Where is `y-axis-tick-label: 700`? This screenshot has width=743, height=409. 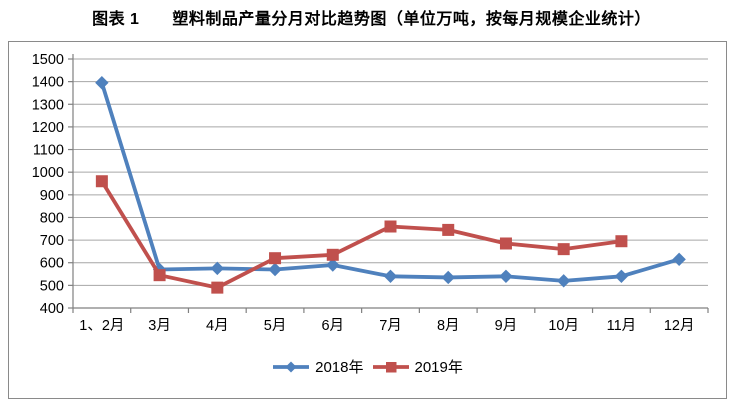 y-axis-tick-label: 700 is located at coordinates (52, 241).